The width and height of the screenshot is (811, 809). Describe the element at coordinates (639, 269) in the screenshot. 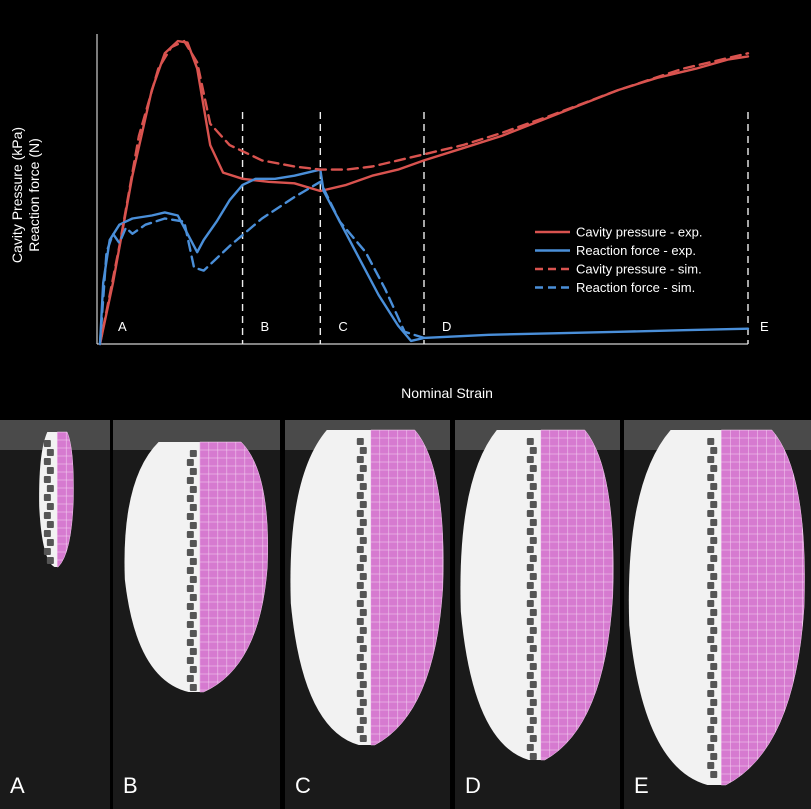

I see `legend-entry: Cavity pressure - sim.` at that location.